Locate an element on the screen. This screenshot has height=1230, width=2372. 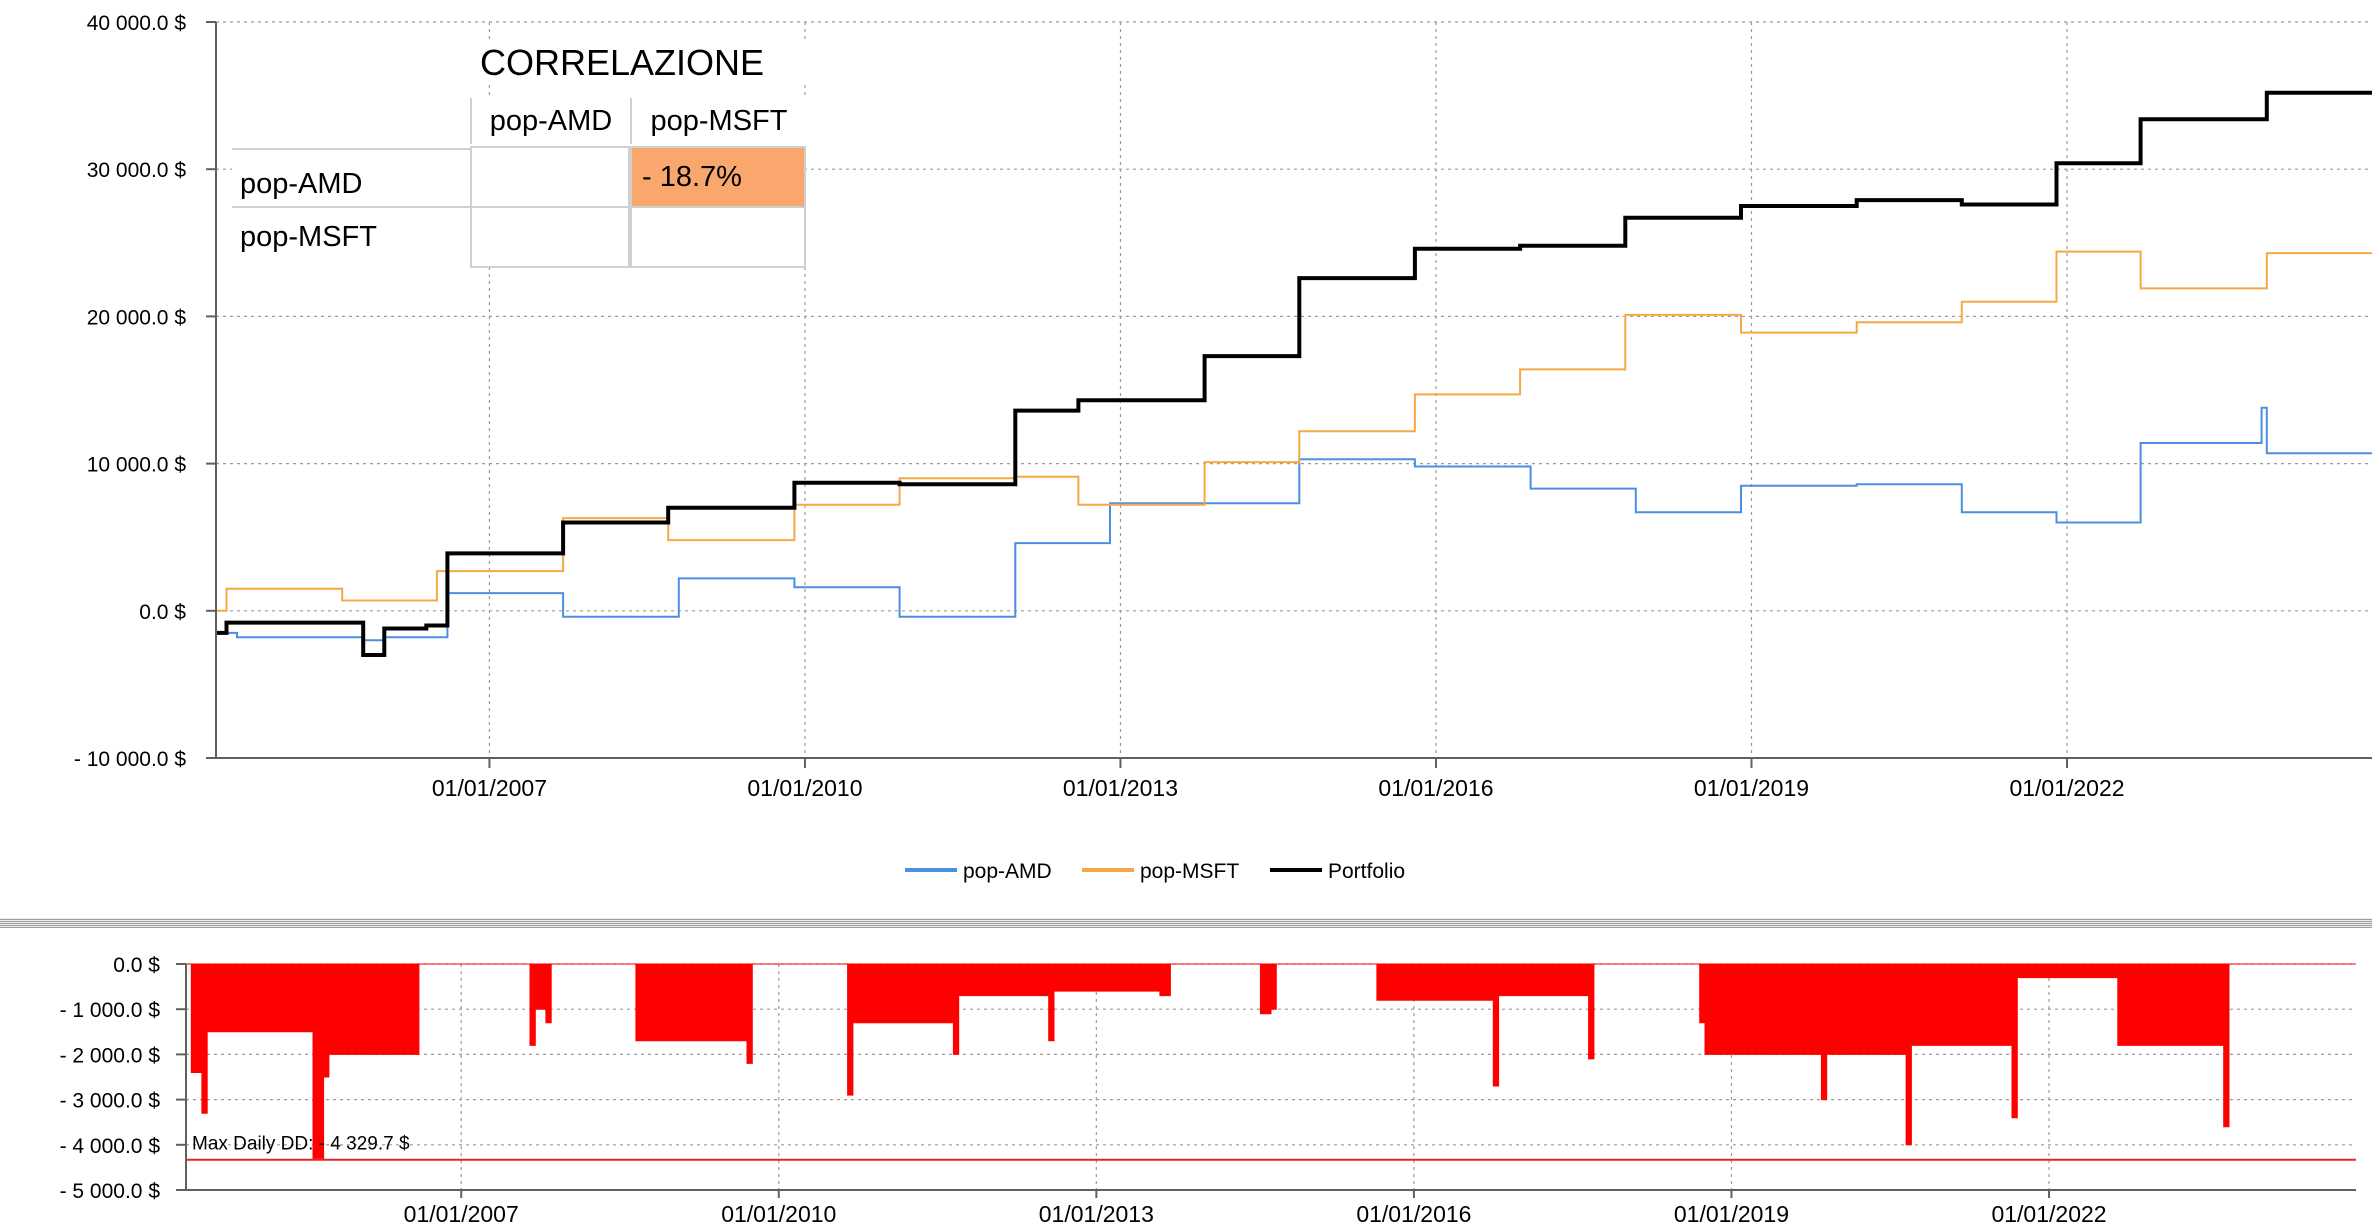
correlation-title: CORRELAZIONE is located at coordinates (645, 62).